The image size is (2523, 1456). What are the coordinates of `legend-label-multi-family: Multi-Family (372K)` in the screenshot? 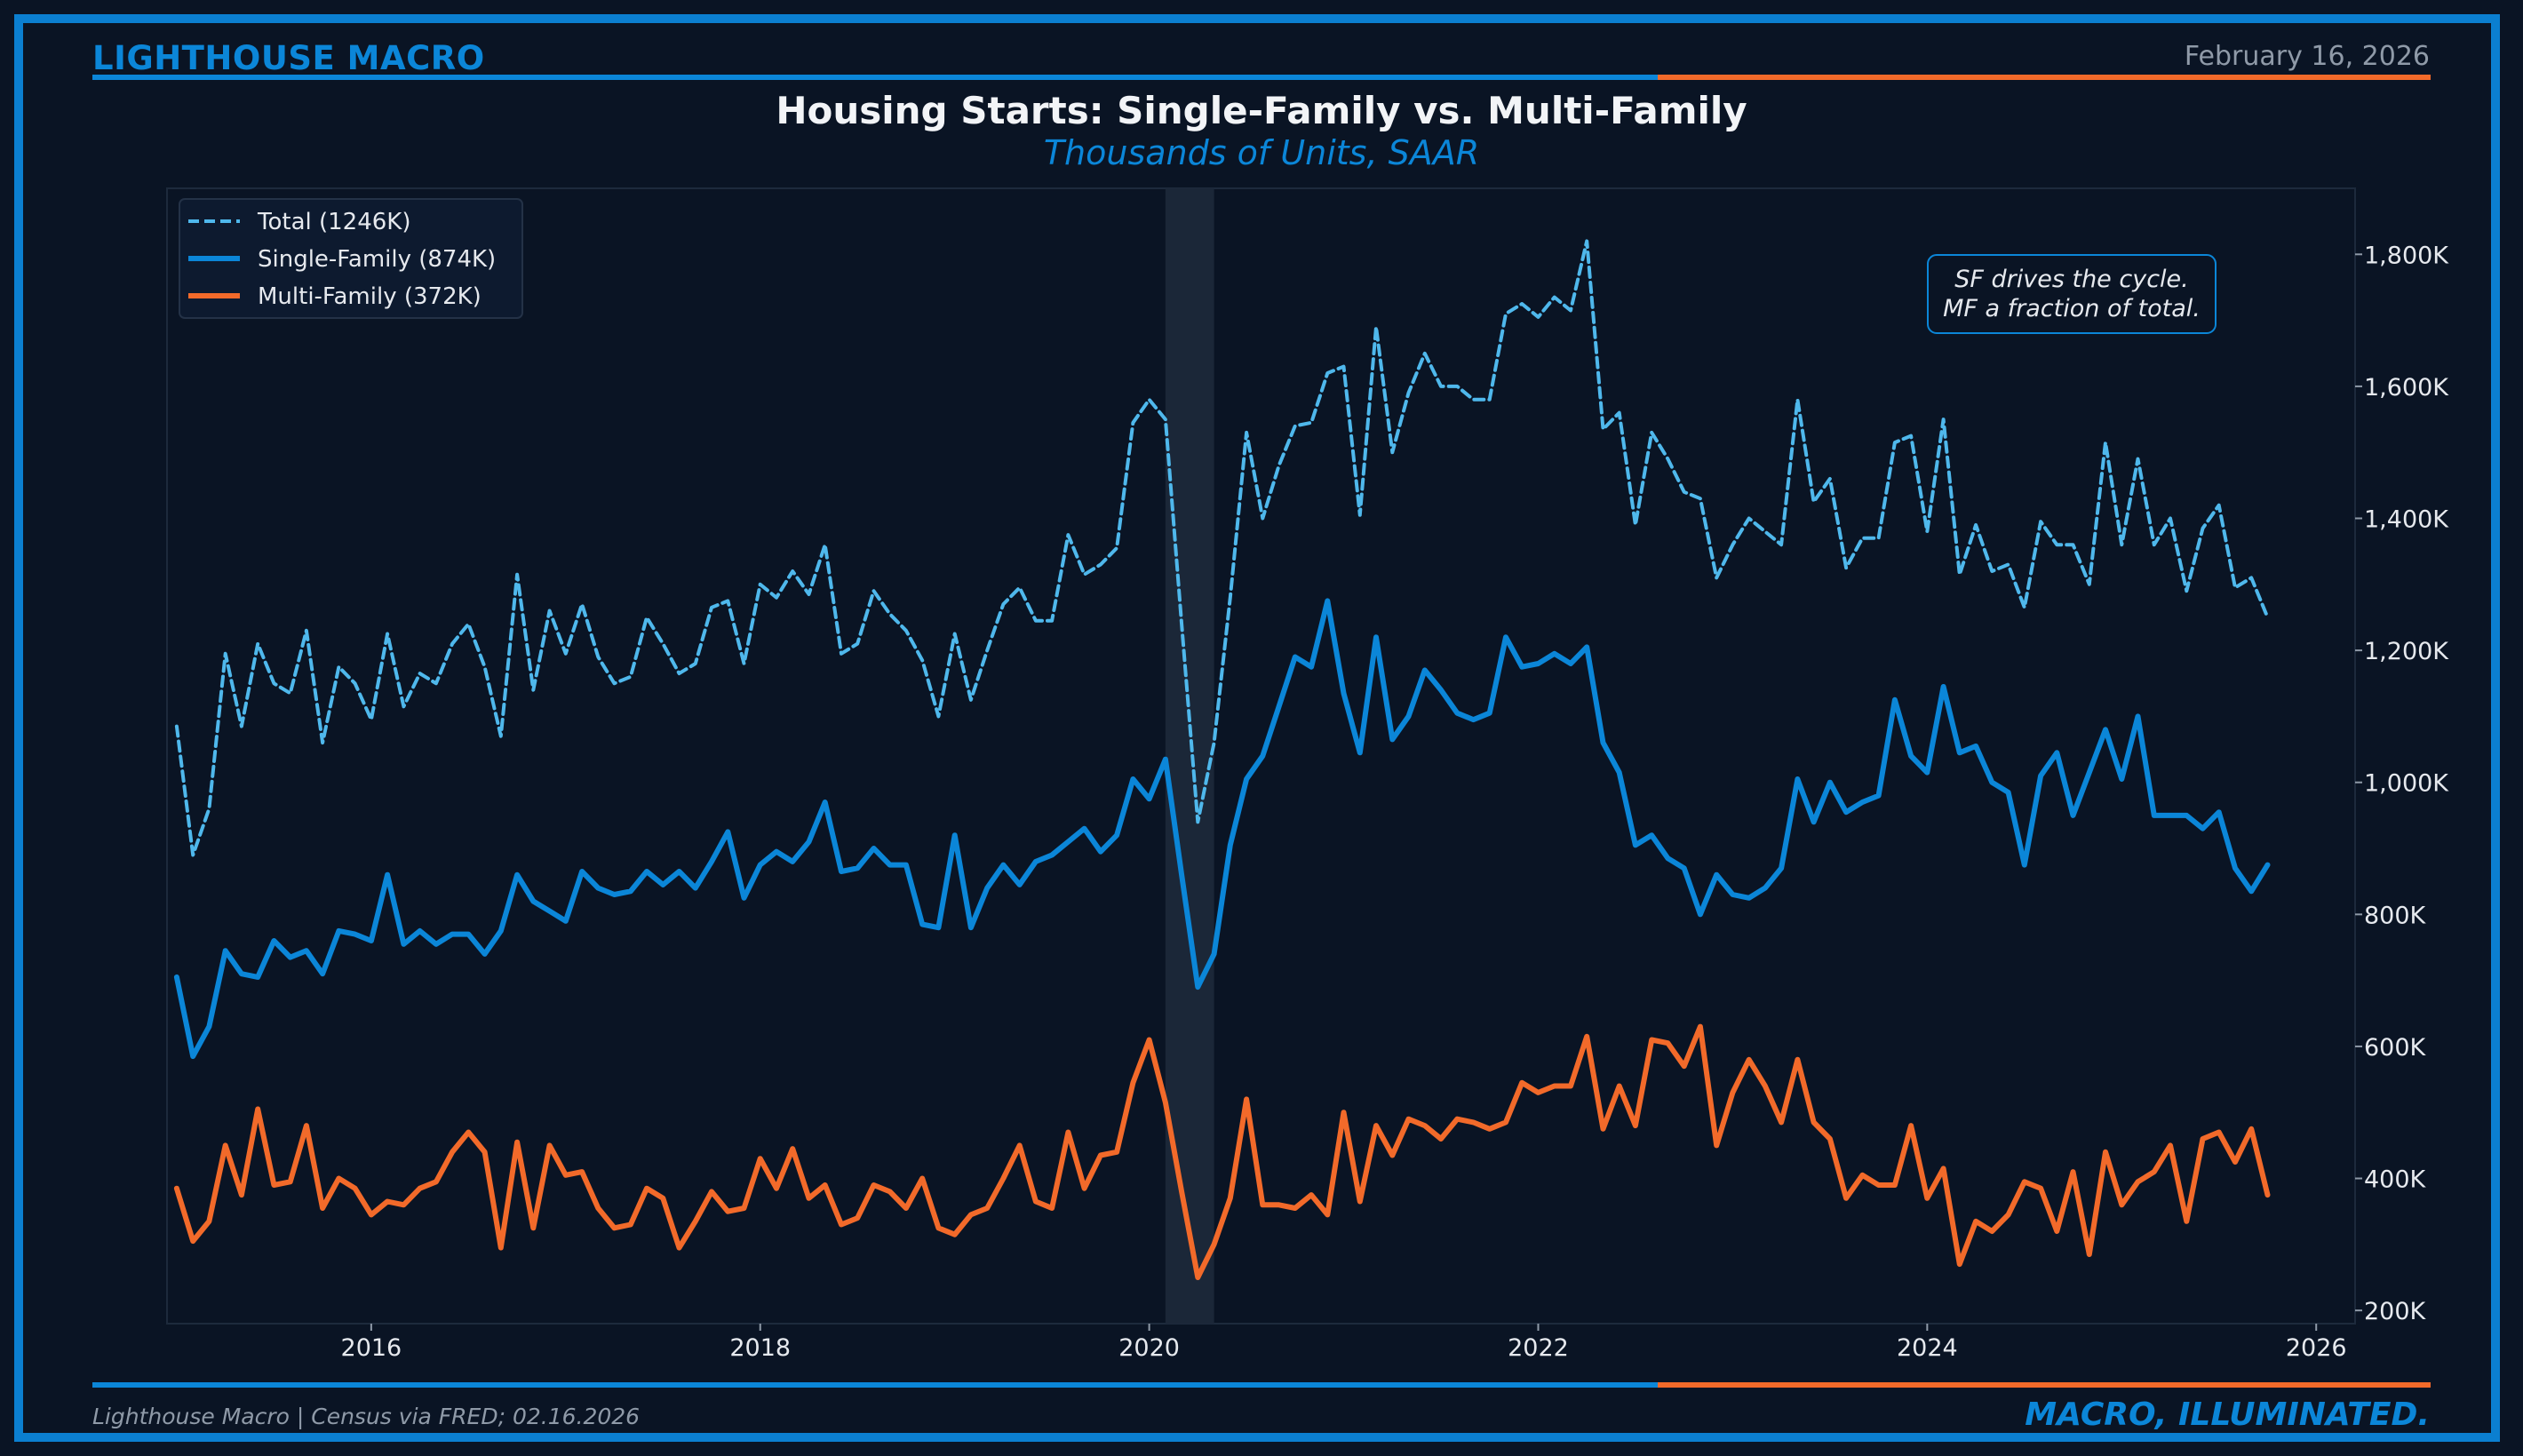 It's located at (370, 296).